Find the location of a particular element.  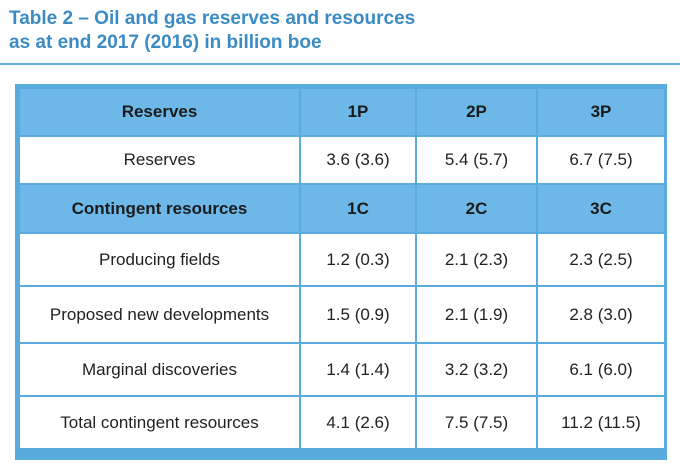

reserves-header-row: Reserves 1P 2P 3P is located at coordinates (342, 112).